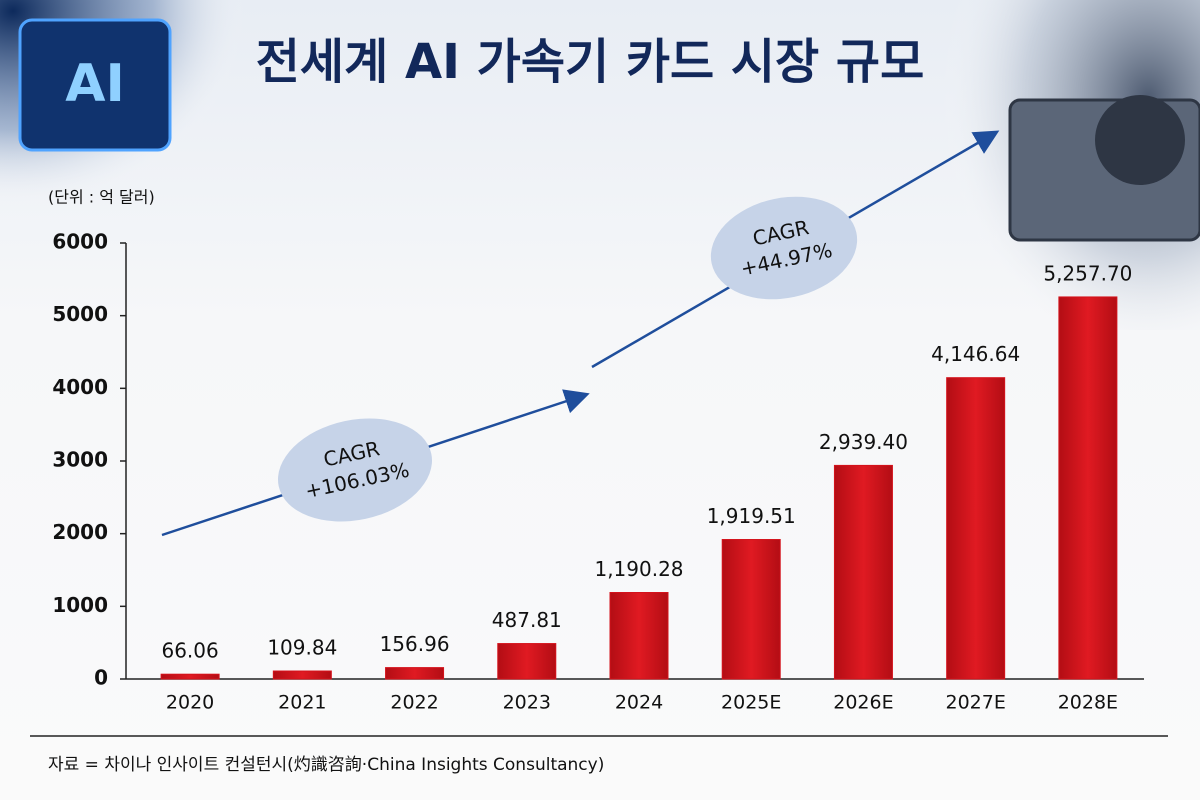 The height and width of the screenshot is (800, 1200). Describe the element at coordinates (414, 703) in the screenshot. I see `x-tick-label: 2022` at that location.